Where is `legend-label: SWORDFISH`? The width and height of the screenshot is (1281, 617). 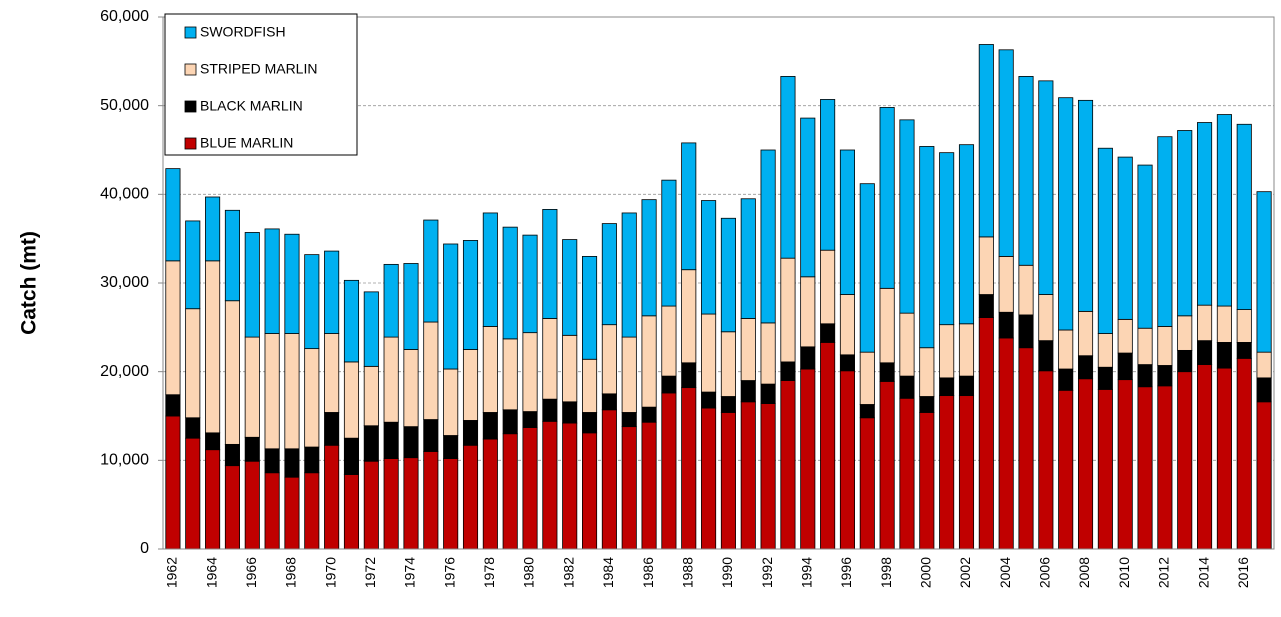 legend-label: SWORDFISH is located at coordinates (243, 32).